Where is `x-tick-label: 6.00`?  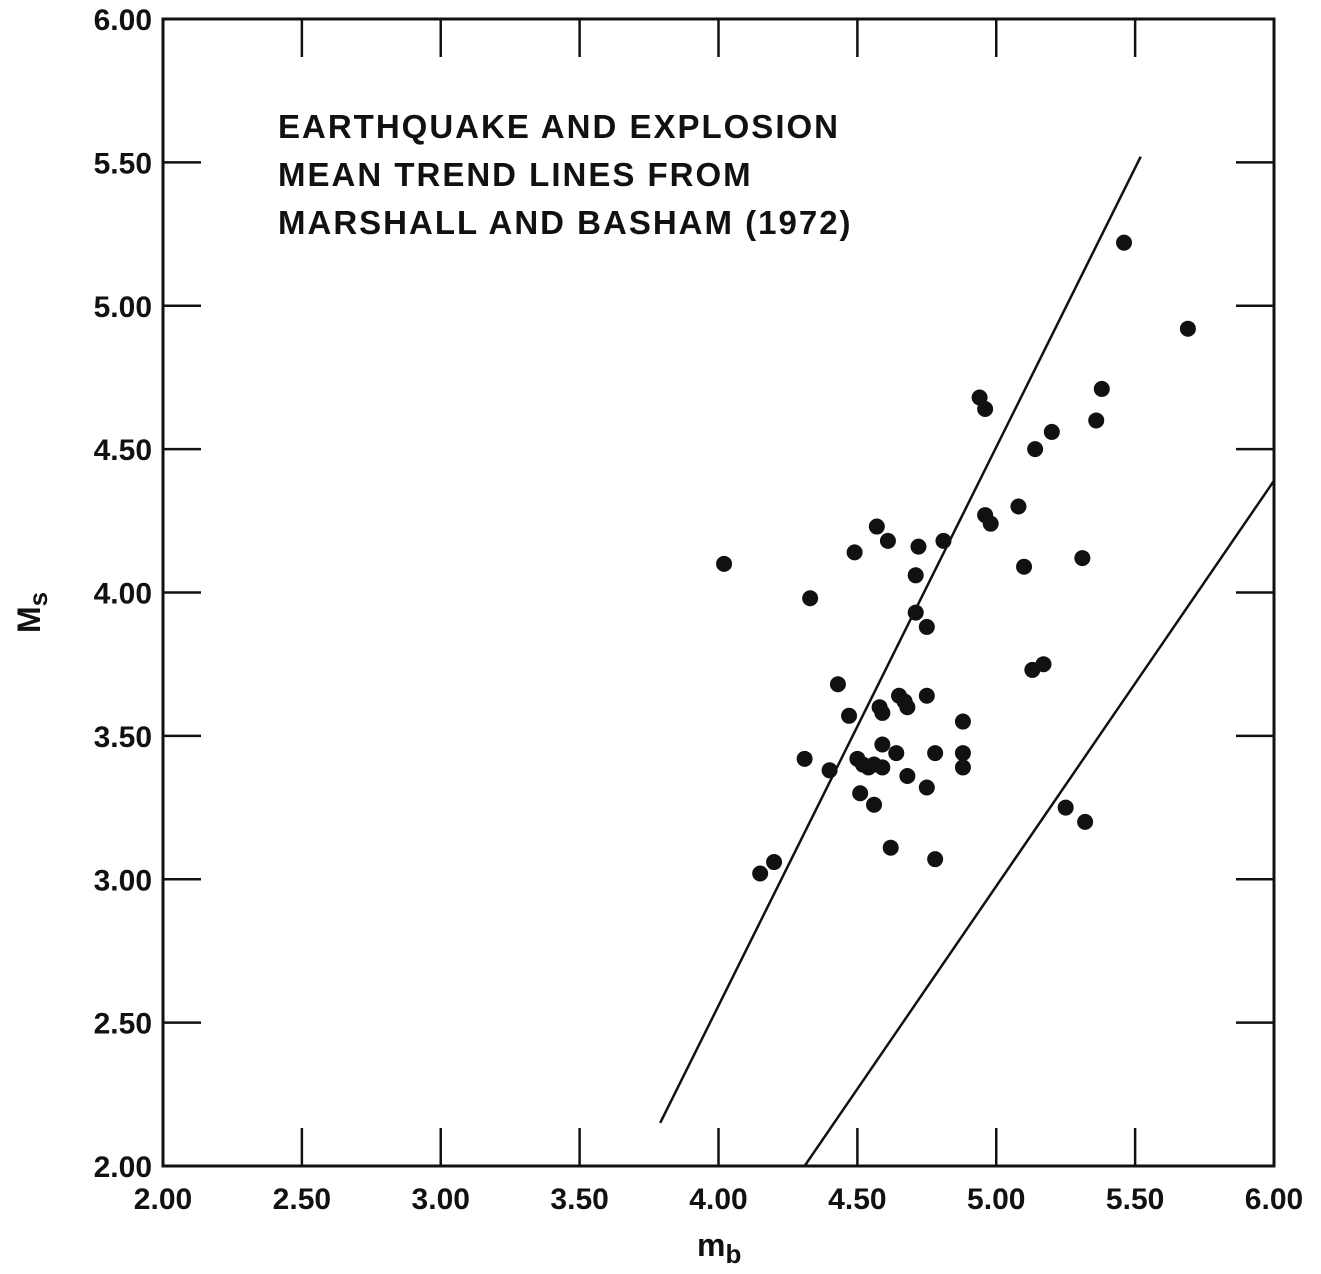
x-tick-label: 6.00 is located at coordinates (1274, 1199).